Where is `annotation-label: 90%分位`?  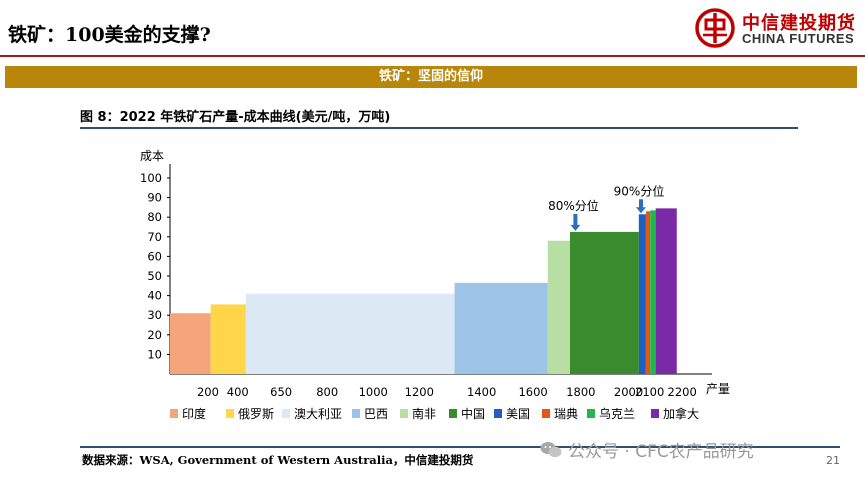
annotation-label: 90%分位 is located at coordinates (639, 190).